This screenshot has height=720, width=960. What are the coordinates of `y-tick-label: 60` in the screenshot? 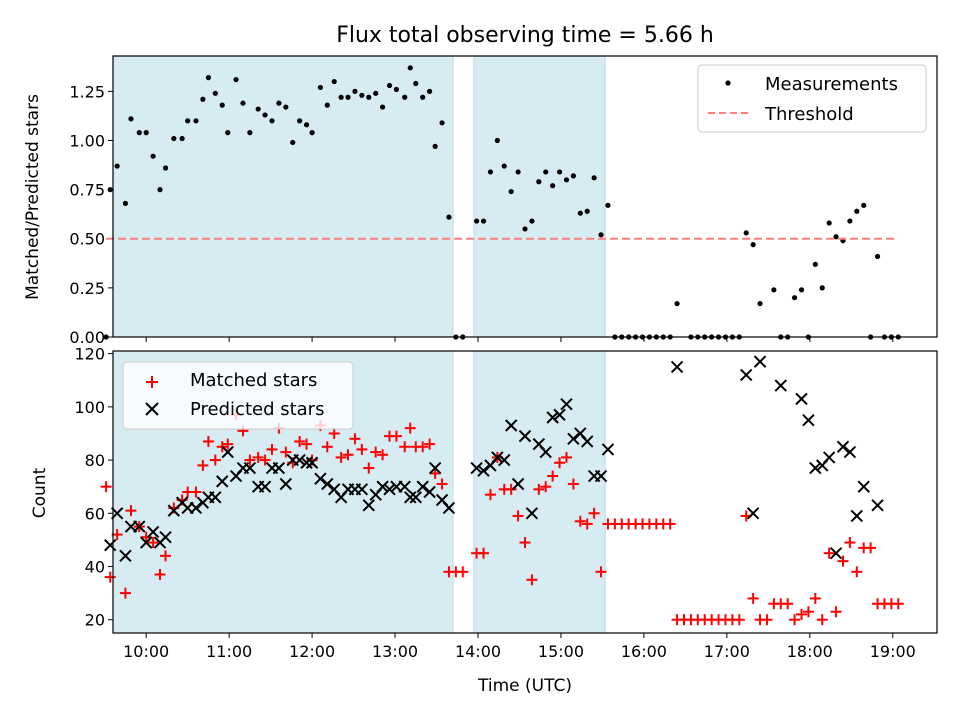 It's located at (95, 513).